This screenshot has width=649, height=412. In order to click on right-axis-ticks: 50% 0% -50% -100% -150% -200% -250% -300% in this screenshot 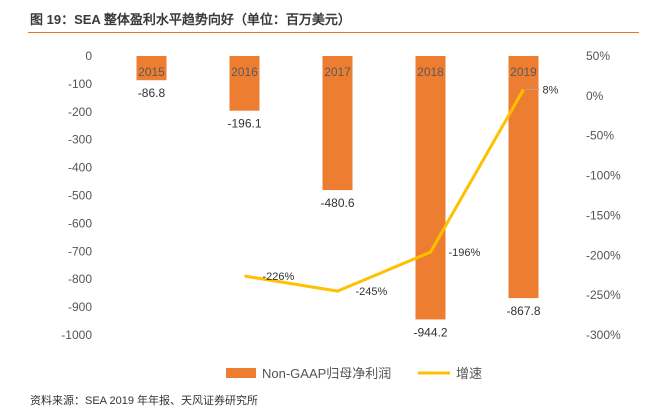, I will do `click(603, 195)`.